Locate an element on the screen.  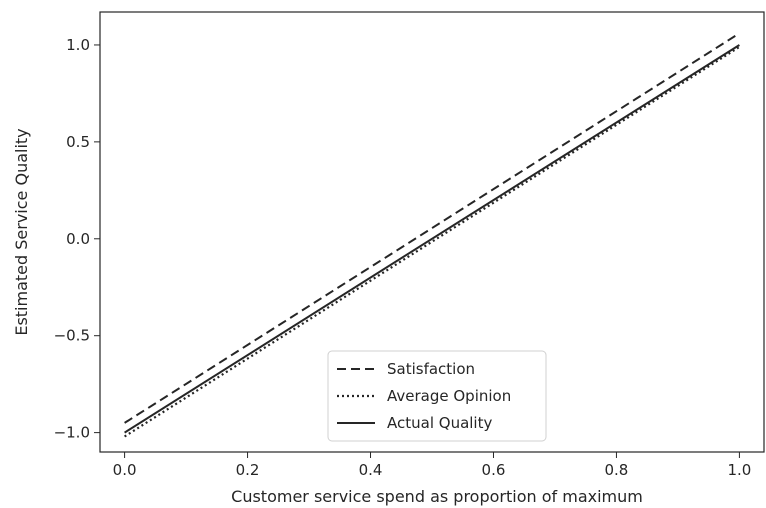
x-tick-label: 0.8 is located at coordinates (617, 470).